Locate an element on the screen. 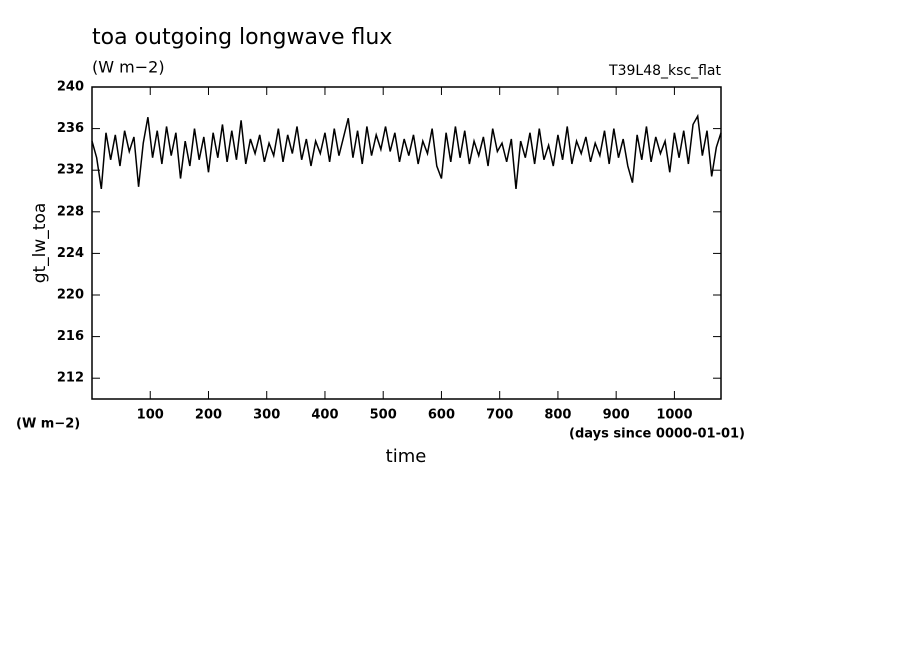 Image resolution: width=904 pixels, height=654 pixels. annotation: T39L48_ksc_flat is located at coordinates (664, 71).